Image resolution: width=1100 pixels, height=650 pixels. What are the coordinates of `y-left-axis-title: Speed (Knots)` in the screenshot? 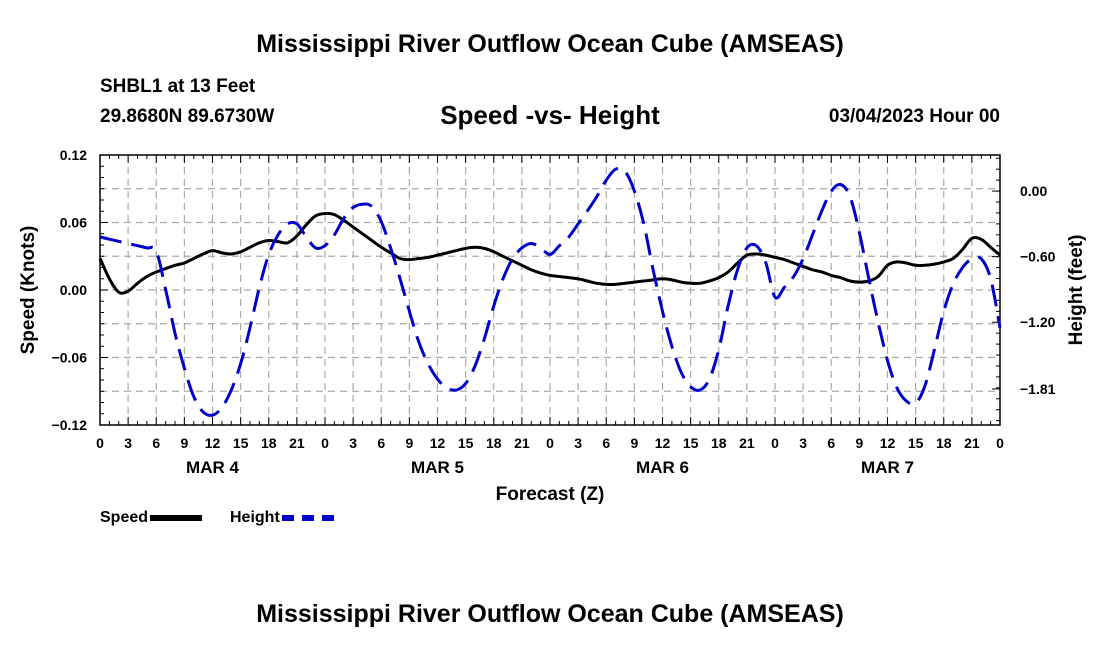 It's located at (28, 290).